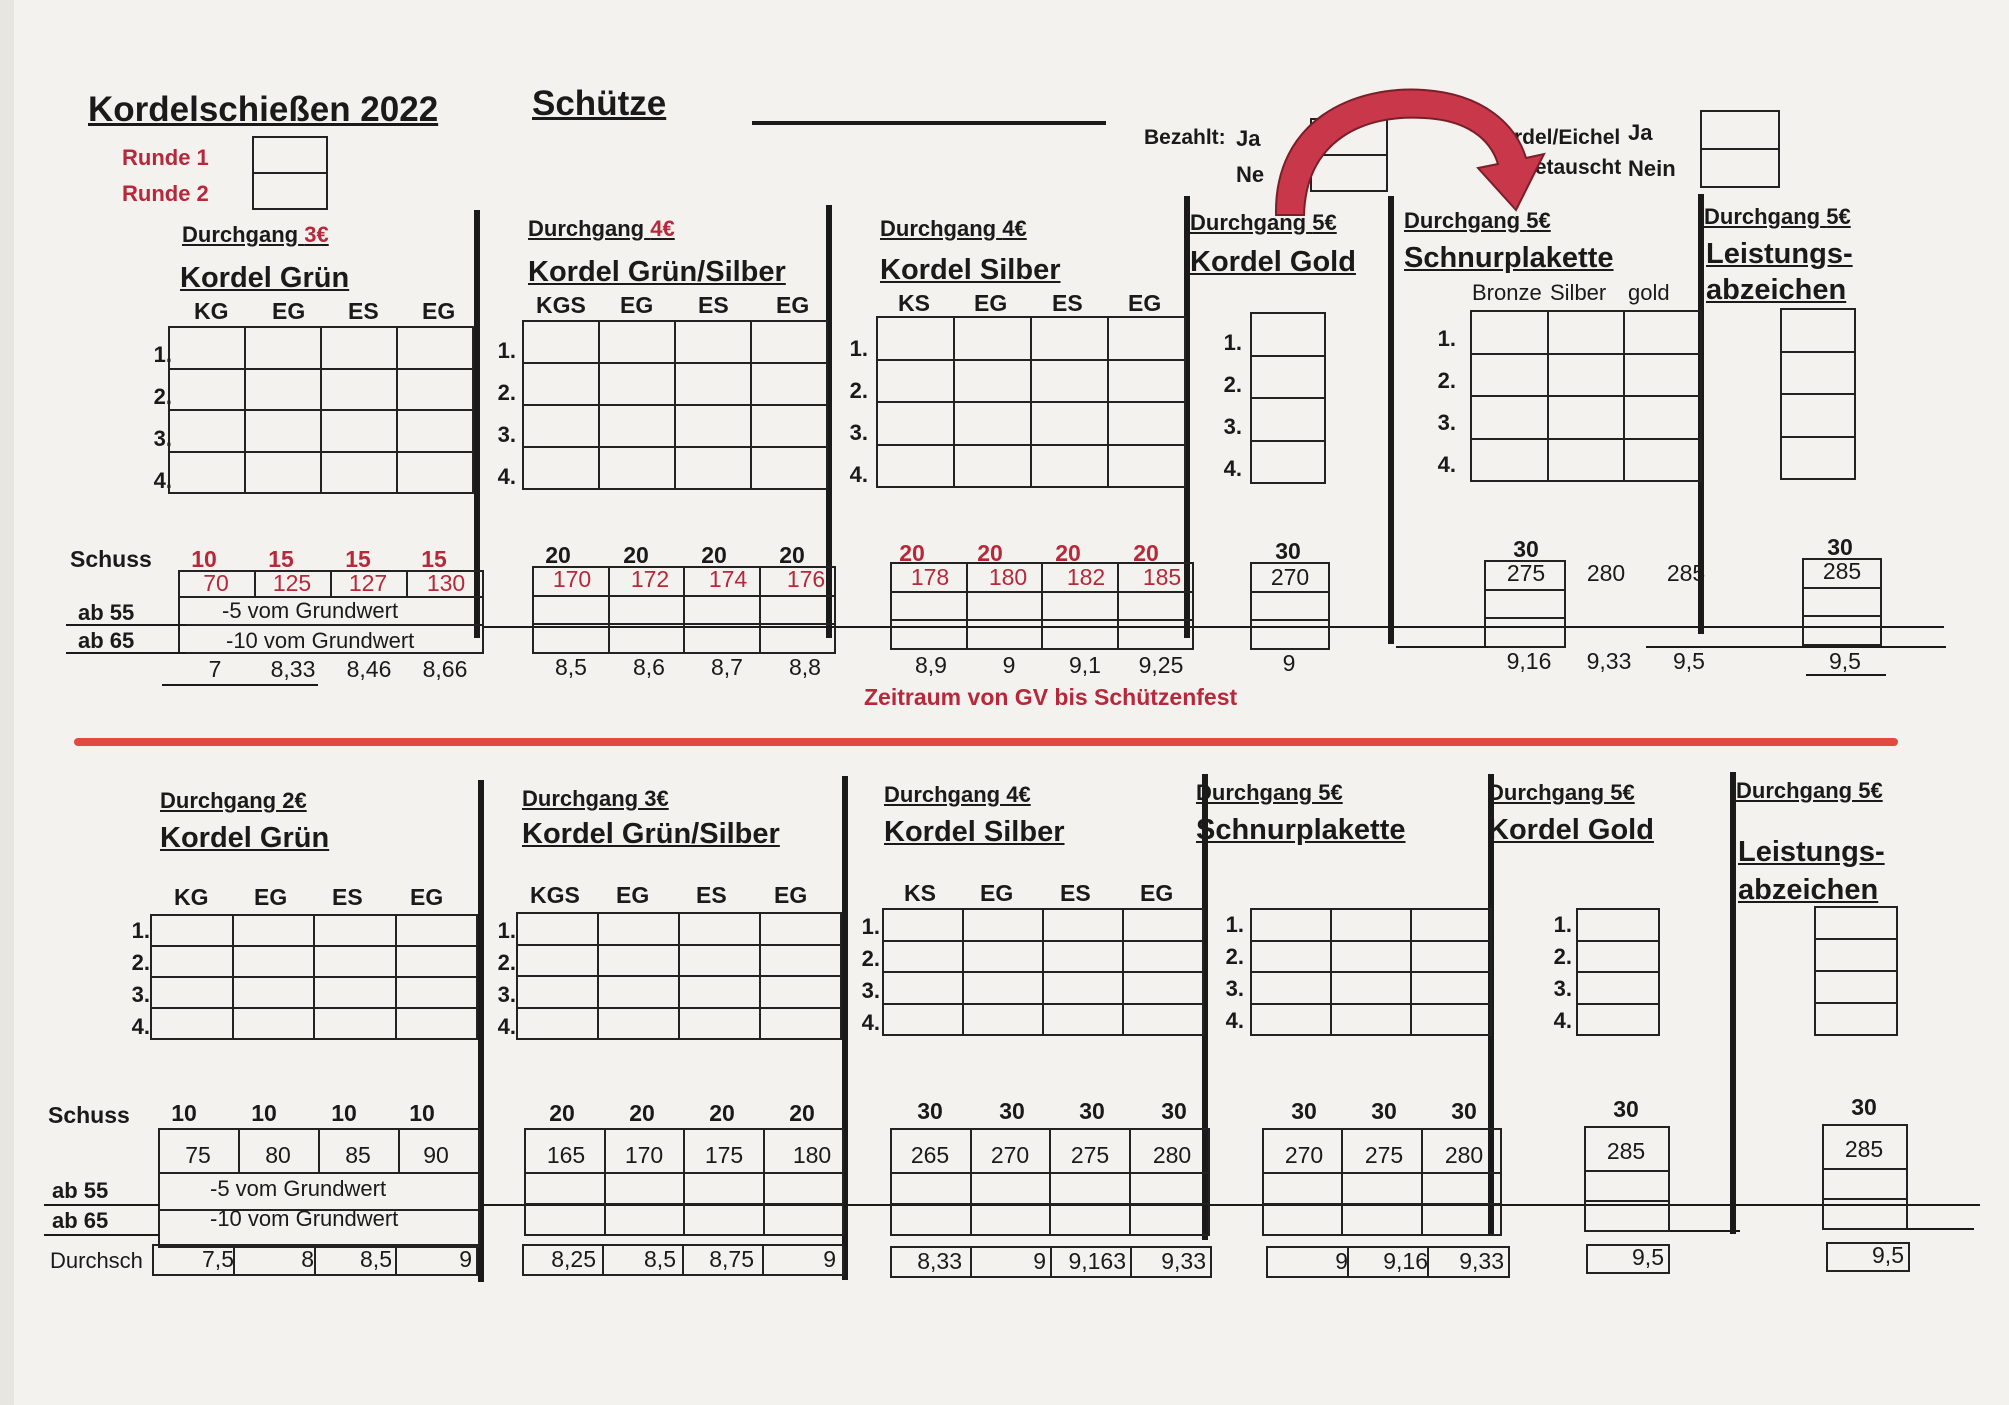 The height and width of the screenshot is (1405, 2009). What do you see at coordinates (802, 1113) in the screenshot?
I see `bottom-s2-schuss-3: 20` at bounding box center [802, 1113].